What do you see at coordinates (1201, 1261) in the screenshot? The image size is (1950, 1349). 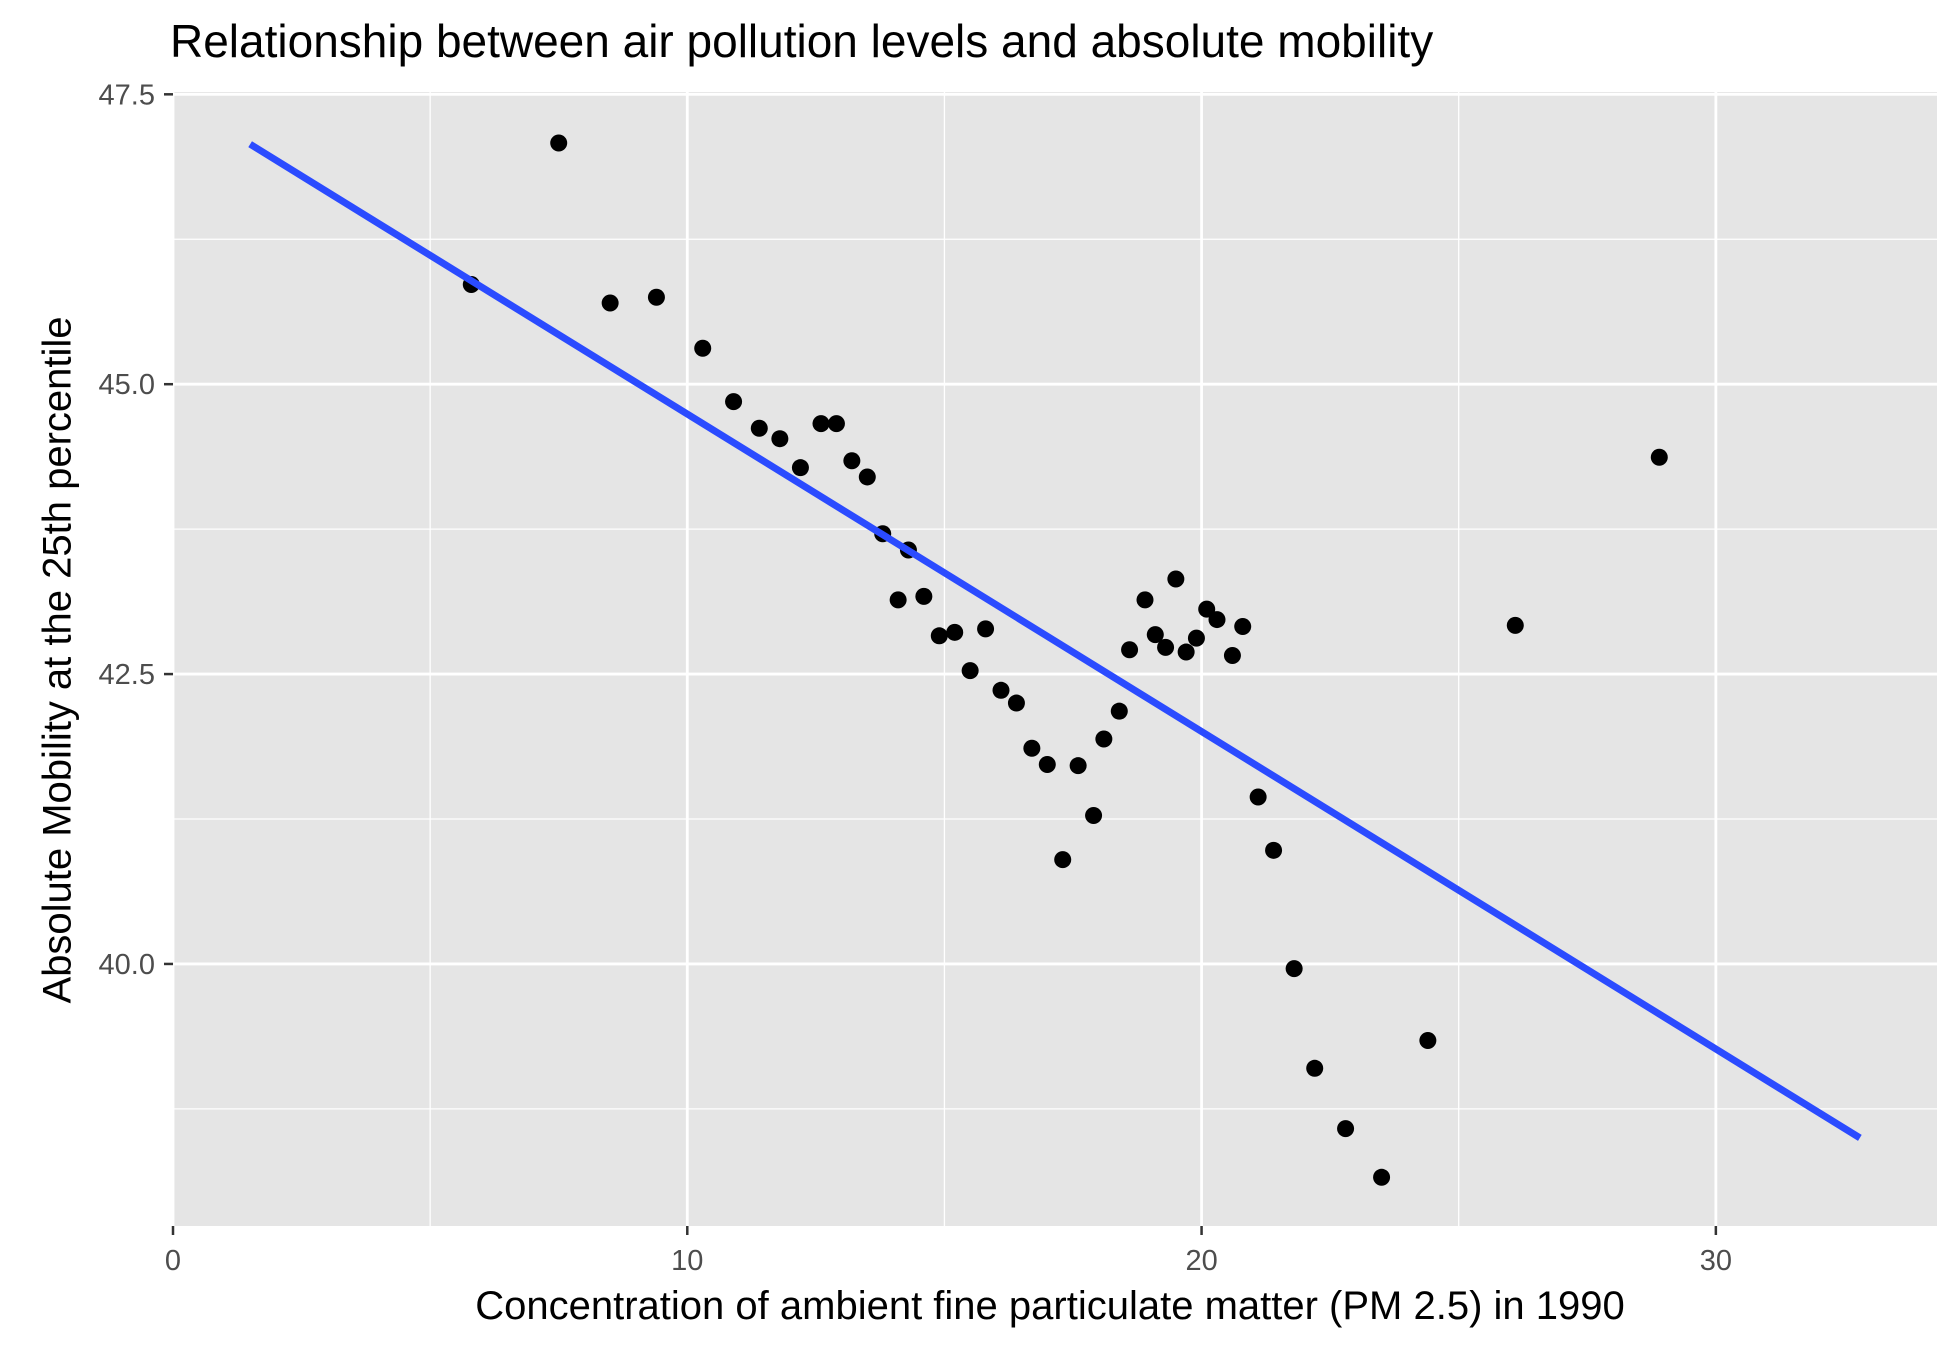 I see `x-tick-label: 20` at bounding box center [1201, 1261].